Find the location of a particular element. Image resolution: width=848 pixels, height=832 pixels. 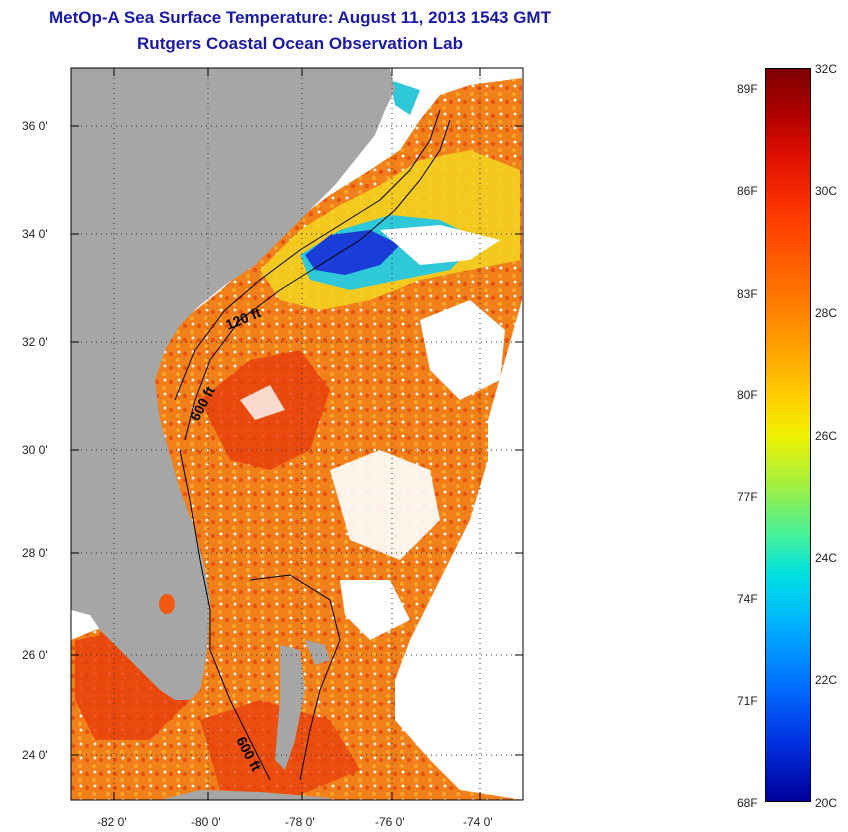

colorbar-c-label: 20C is located at coordinates (826, 803).